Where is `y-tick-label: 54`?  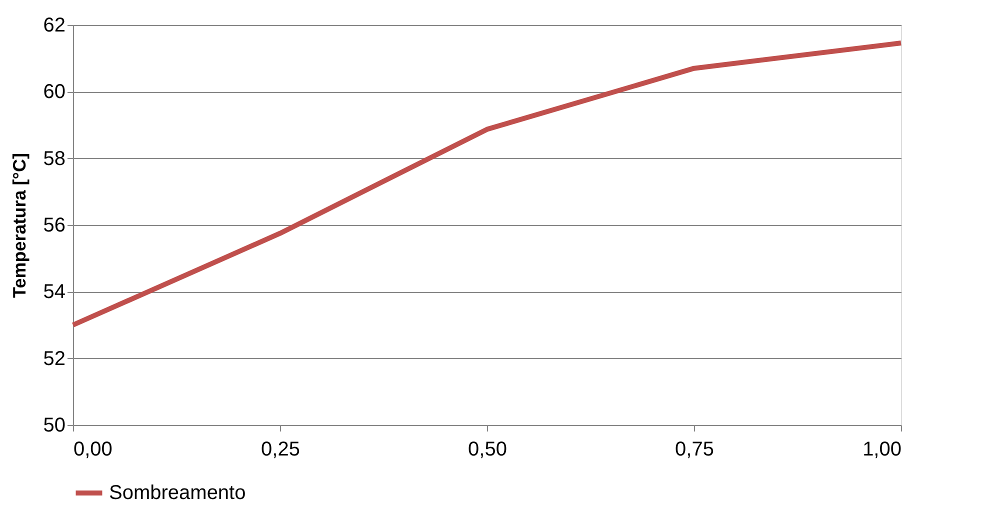 y-tick-label: 54 is located at coordinates (54, 292).